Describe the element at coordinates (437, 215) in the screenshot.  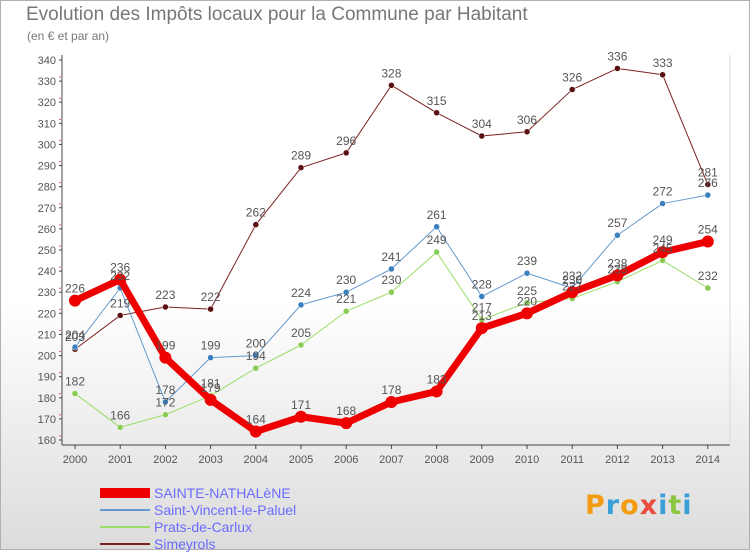
I see `data-label: 261` at that location.